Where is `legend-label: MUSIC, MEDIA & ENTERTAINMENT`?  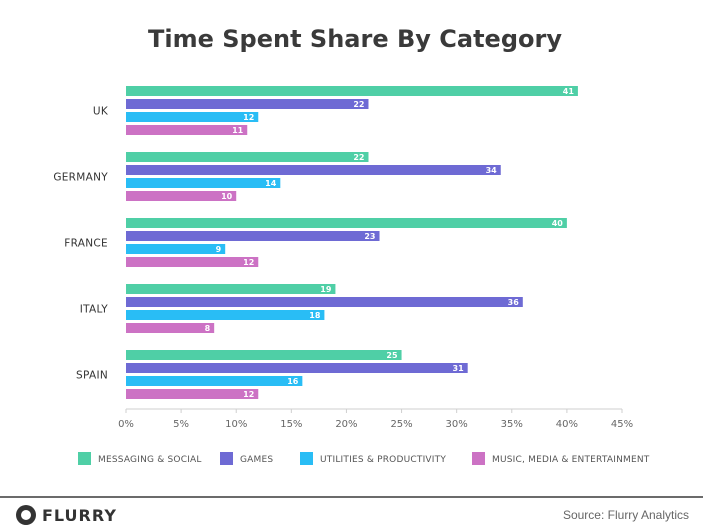
legend-label: MUSIC, MEDIA & ENTERTAINMENT is located at coordinates (571, 460).